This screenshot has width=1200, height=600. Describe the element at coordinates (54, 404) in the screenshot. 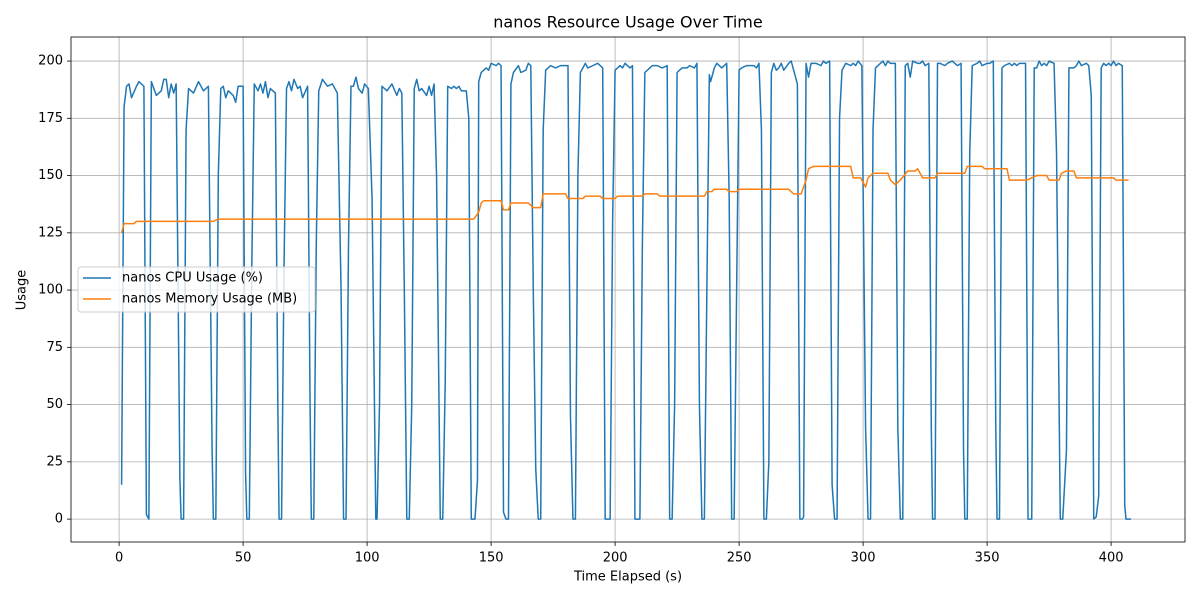

I see `y-tick-label: 50` at that location.